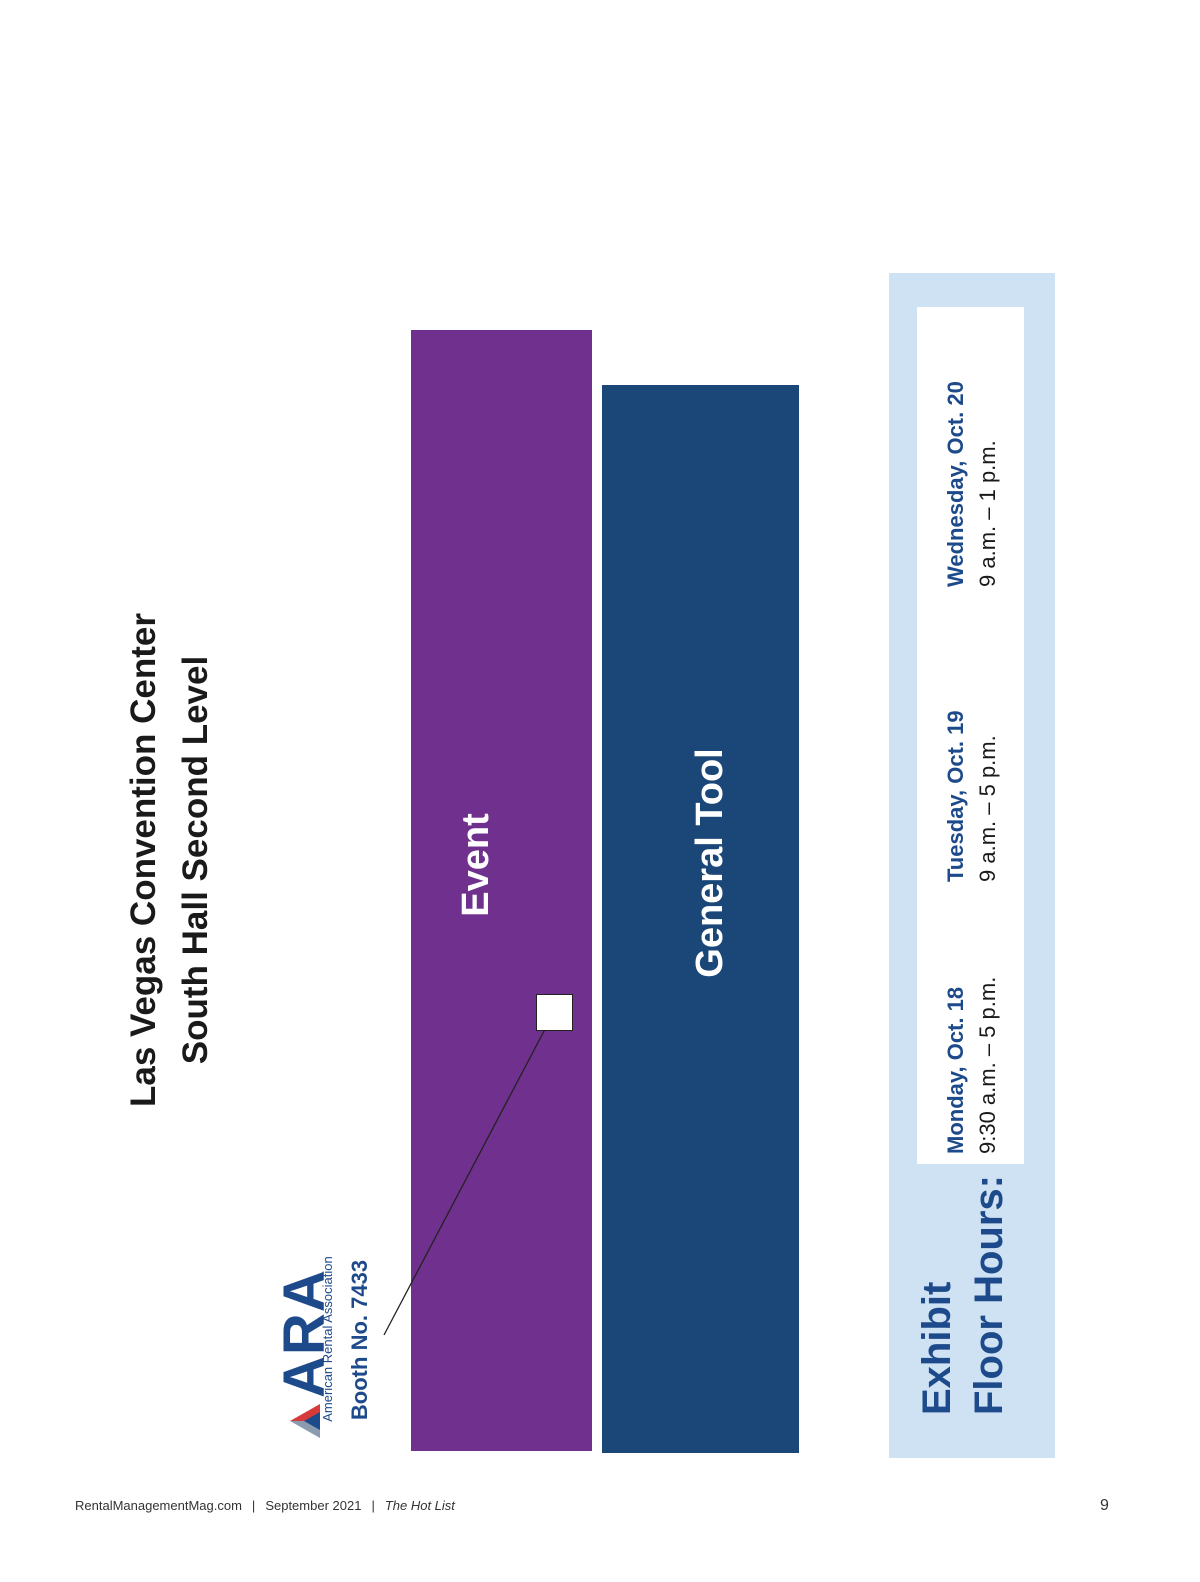 The height and width of the screenshot is (1582, 1200). Describe the element at coordinates (987, 1065) in the screenshot. I see `hours-time: 9:30 a.m. – 5 p.m.` at that location.